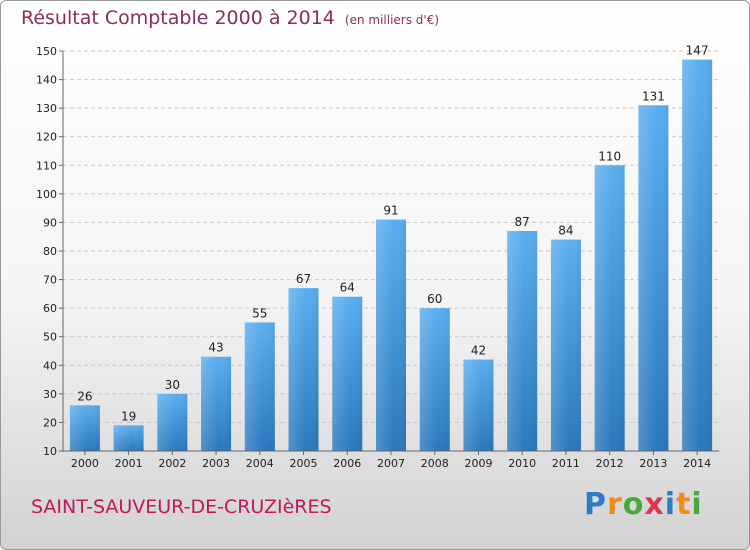 Image resolution: width=750 pixels, height=550 pixels. I want to click on x-tick-label: 2002, so click(172, 463).